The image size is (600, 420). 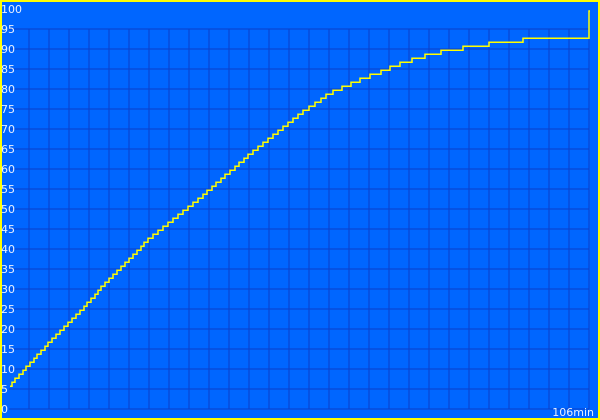 What do you see at coordinates (8, 149) in the screenshot?
I see `y-tick-label: 65` at bounding box center [8, 149].